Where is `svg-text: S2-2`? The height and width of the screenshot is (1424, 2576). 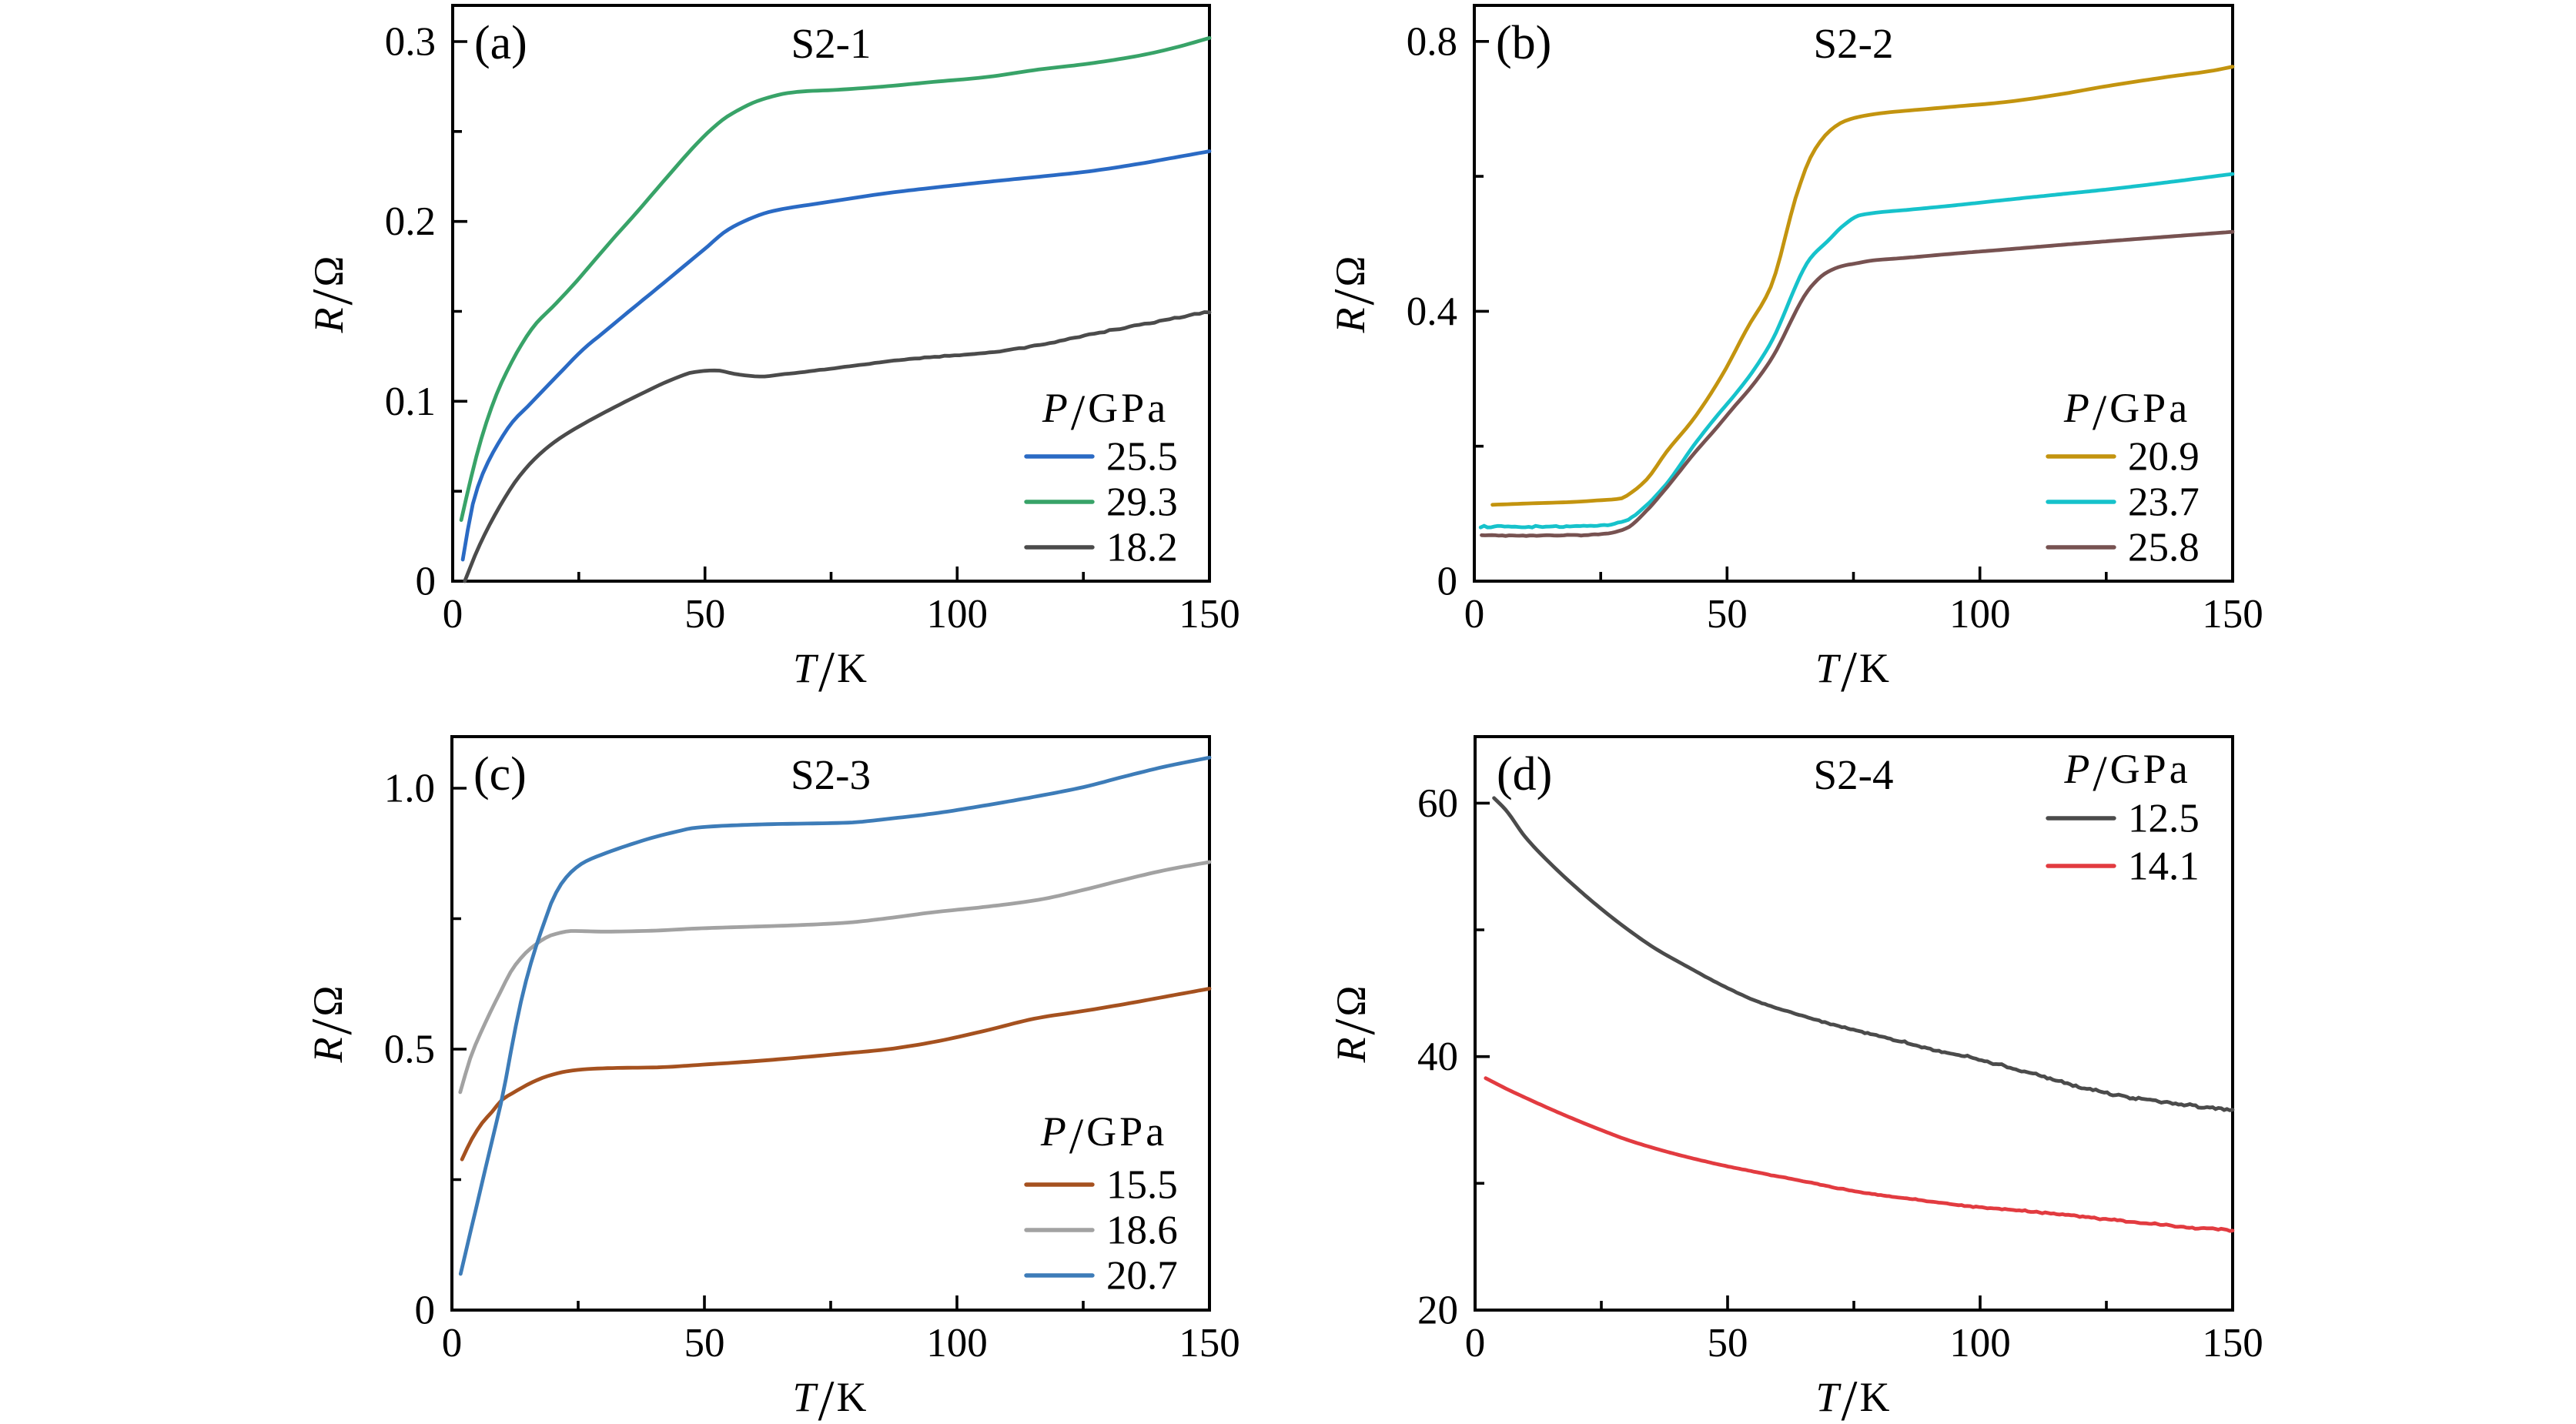
svg-text: S2-2 is located at coordinates (1854, 43).